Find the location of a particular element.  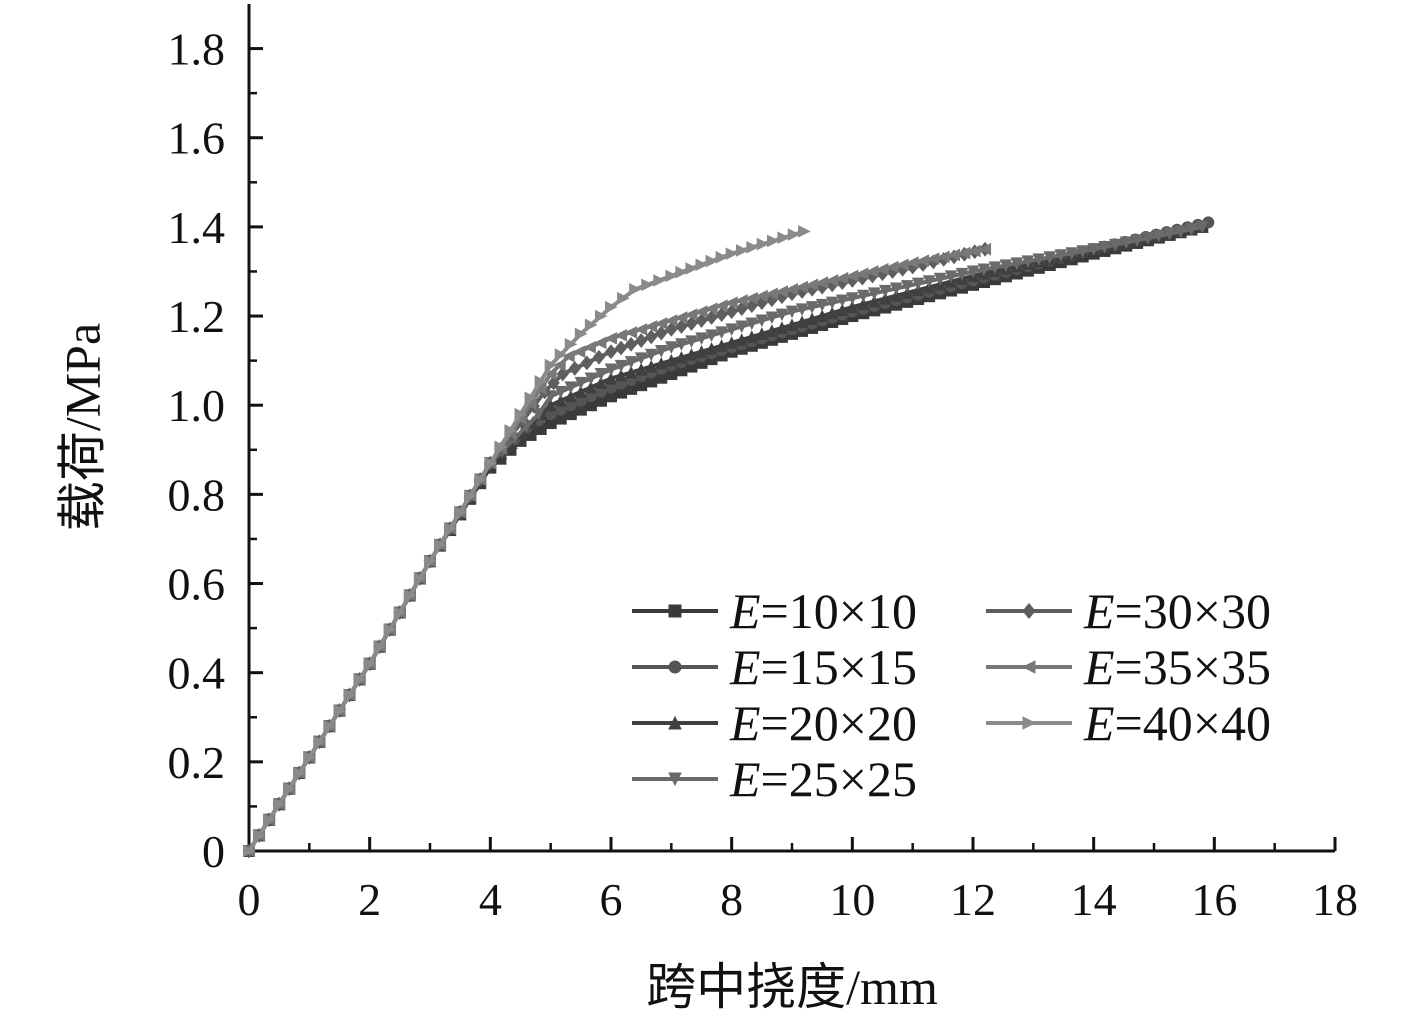

x-tick-label: 6 is located at coordinates (611, 899).